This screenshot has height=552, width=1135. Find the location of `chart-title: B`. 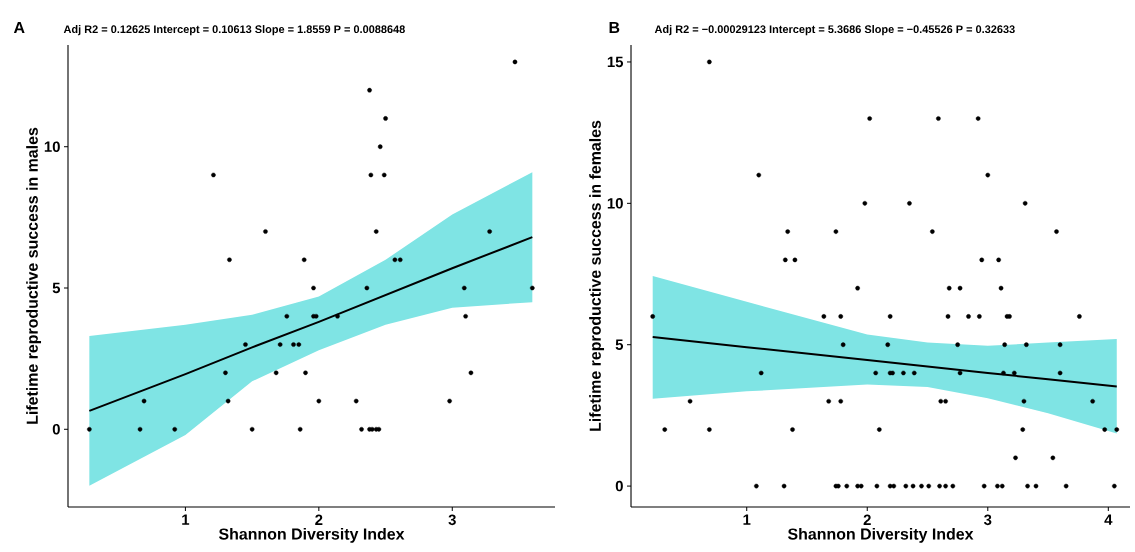

chart-title: B is located at coordinates (614, 27).